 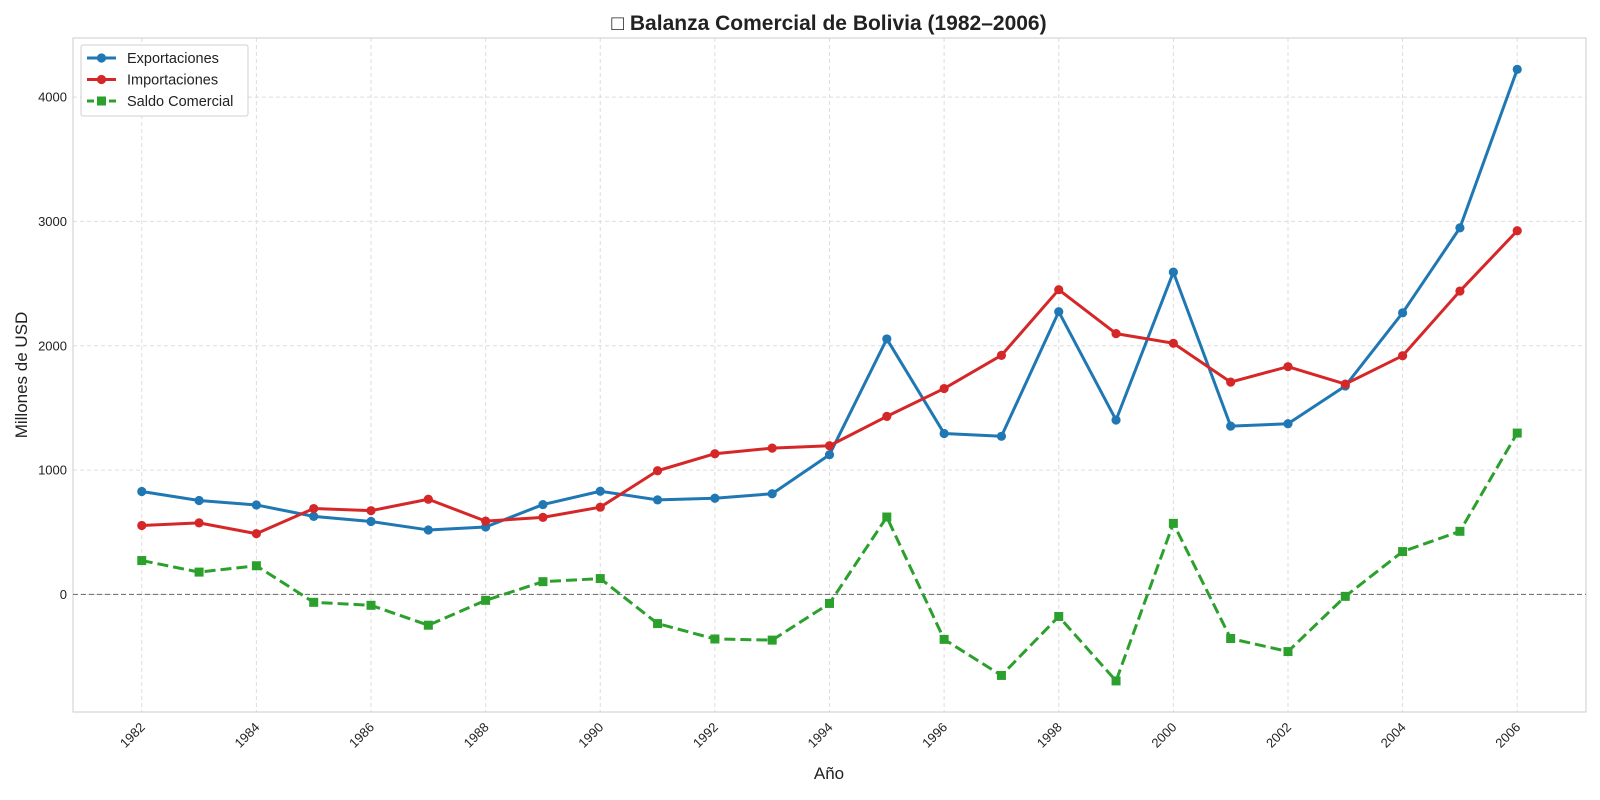 I want to click on legend-box, so click(x=164, y=80).